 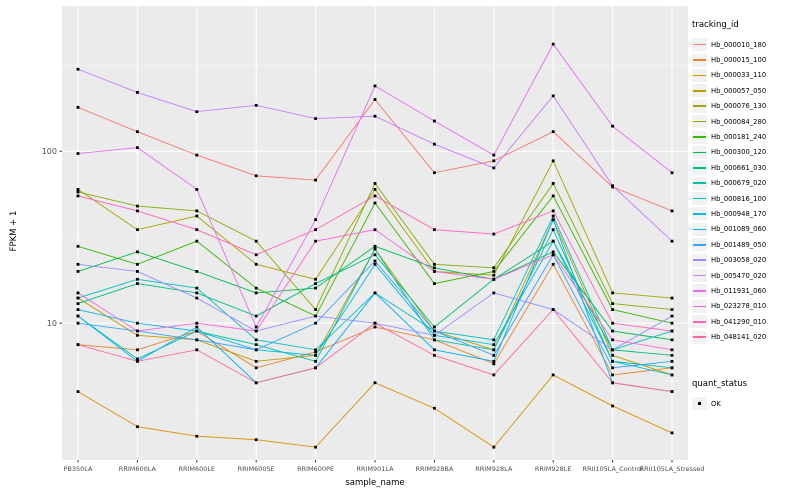 I want to click on legend-item: Hb_000084_280, so click(x=745, y=121).